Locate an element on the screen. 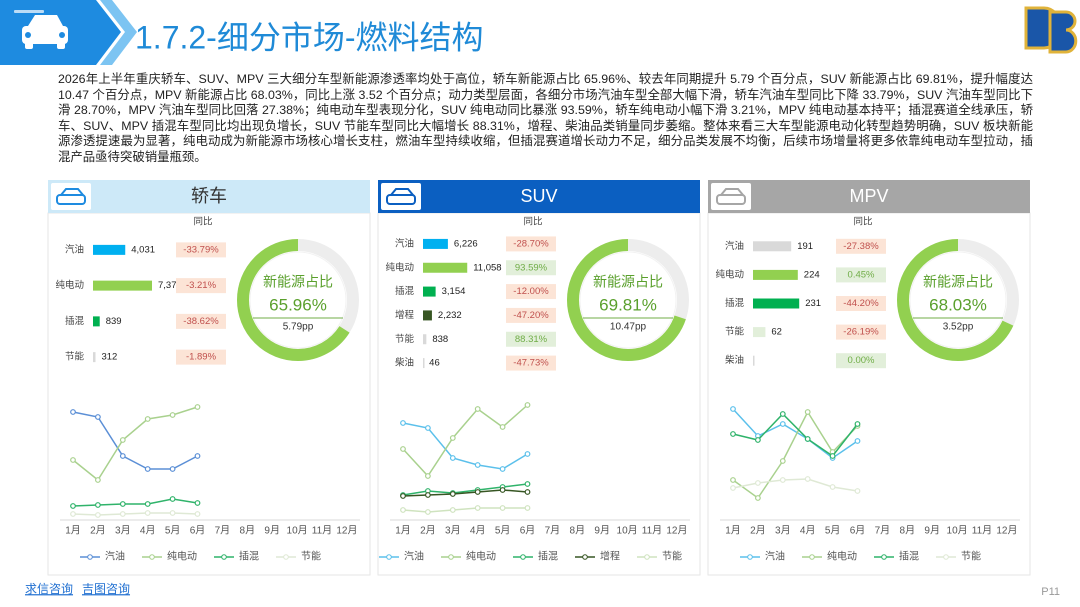 The width and height of the screenshot is (1080, 607). yoy-label: 0.45% is located at coordinates (861, 274).